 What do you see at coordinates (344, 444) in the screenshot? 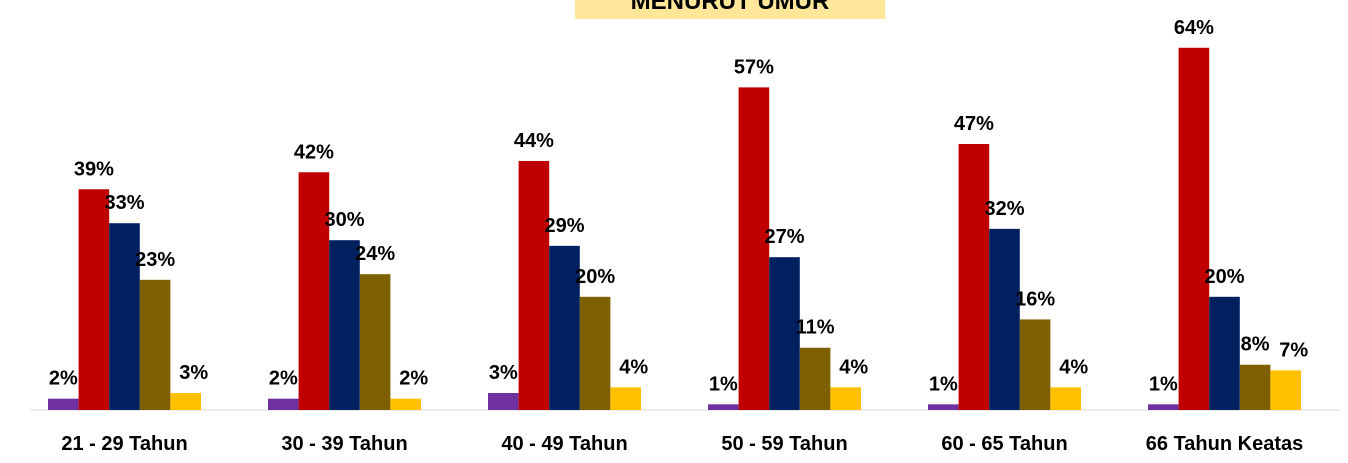
I see `x-tick-label: 30 - 39 Tahun` at bounding box center [344, 444].